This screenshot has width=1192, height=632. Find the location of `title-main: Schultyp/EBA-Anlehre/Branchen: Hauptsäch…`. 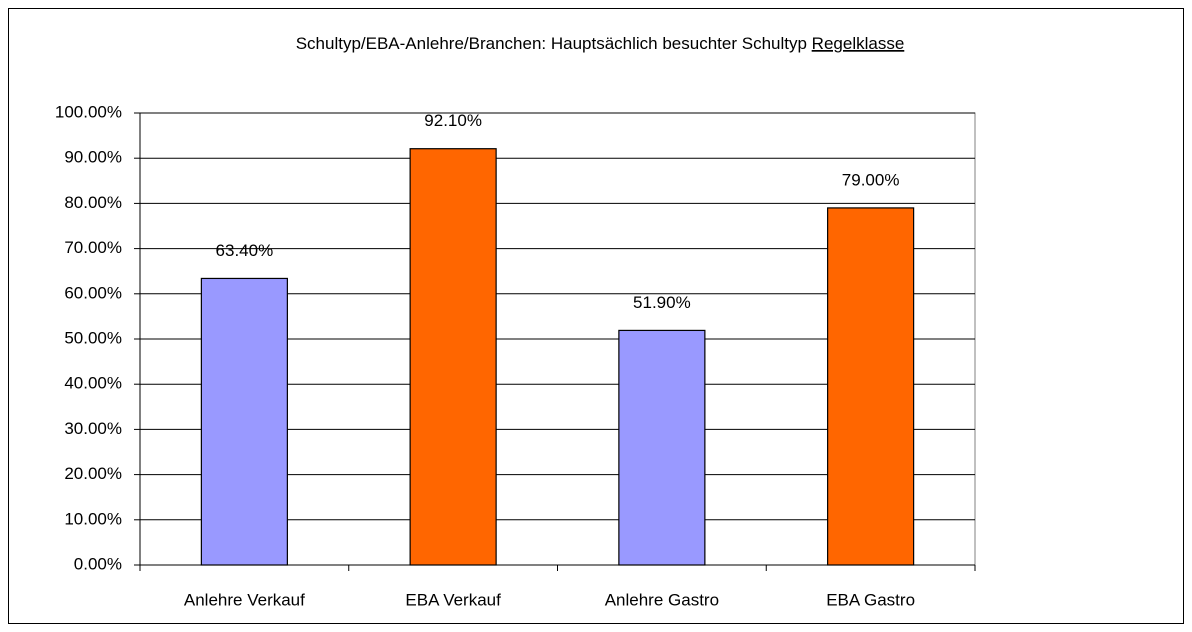

title-main: Schultyp/EBA-Anlehre/Branchen: Hauptsäch… is located at coordinates (551, 43).